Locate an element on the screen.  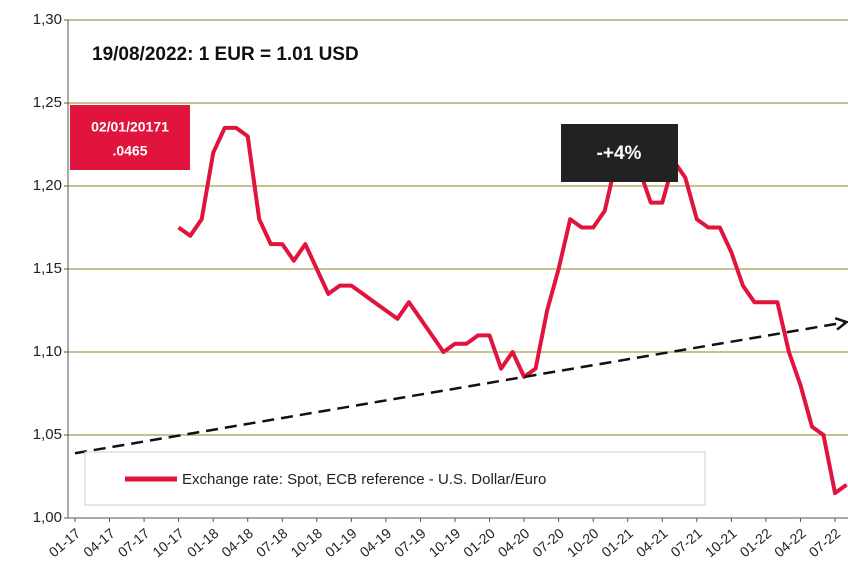
y-tick-label: 1,15 is located at coordinates (47, 268).